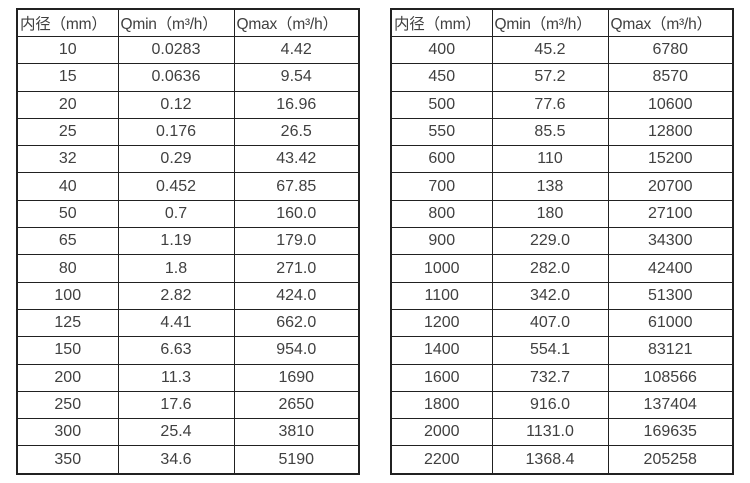 This screenshot has height=483, width=750. I want to click on table-cell: 1800, so click(441, 405).